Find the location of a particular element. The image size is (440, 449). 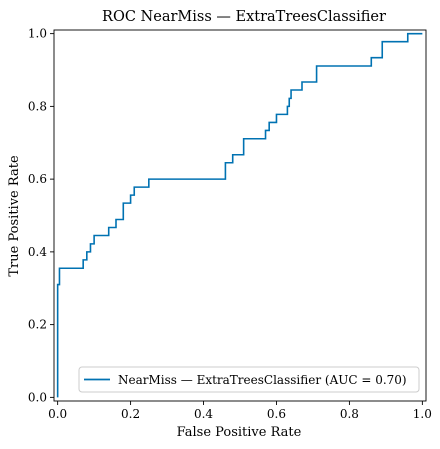

chart-title: ROC NearMiss — ExtraTreesClassifier is located at coordinates (244, 17).